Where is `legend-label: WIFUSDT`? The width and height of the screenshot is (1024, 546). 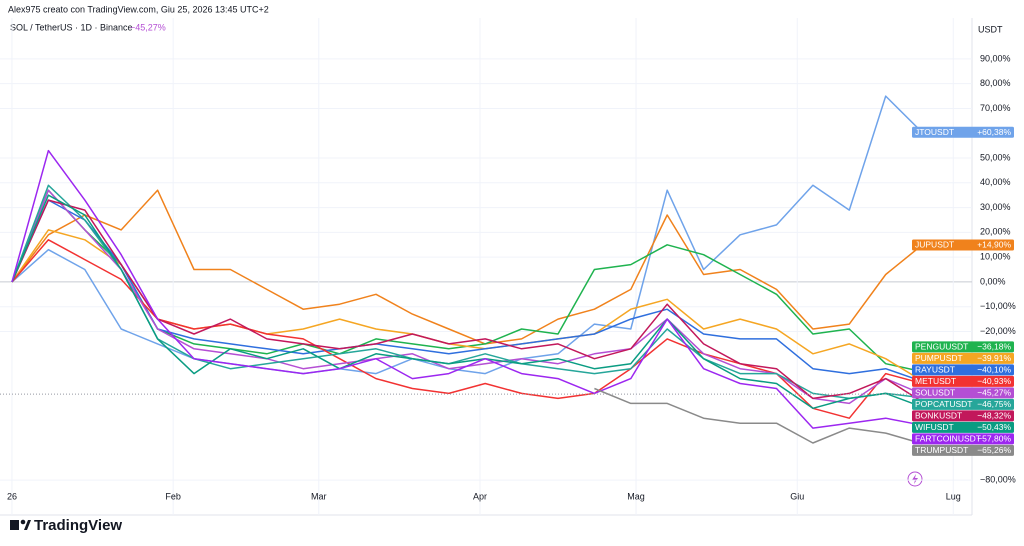
legend-label: WIFUSDT is located at coordinates (934, 427).